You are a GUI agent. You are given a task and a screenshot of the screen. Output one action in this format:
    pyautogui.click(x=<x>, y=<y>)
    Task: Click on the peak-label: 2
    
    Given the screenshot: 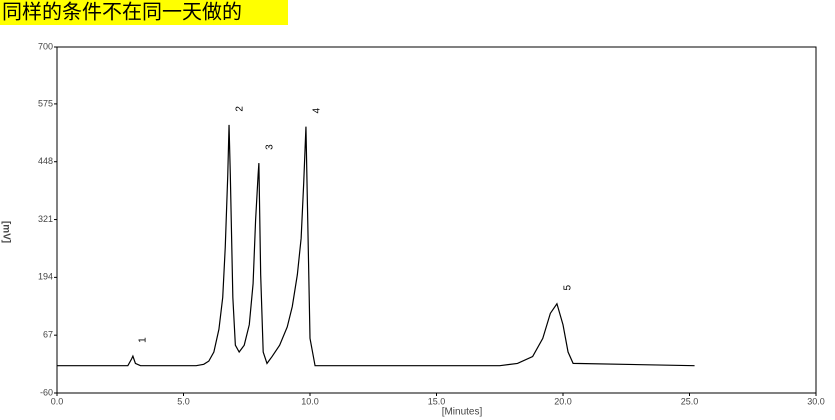 What is the action you would take?
    pyautogui.click(x=240, y=109)
    